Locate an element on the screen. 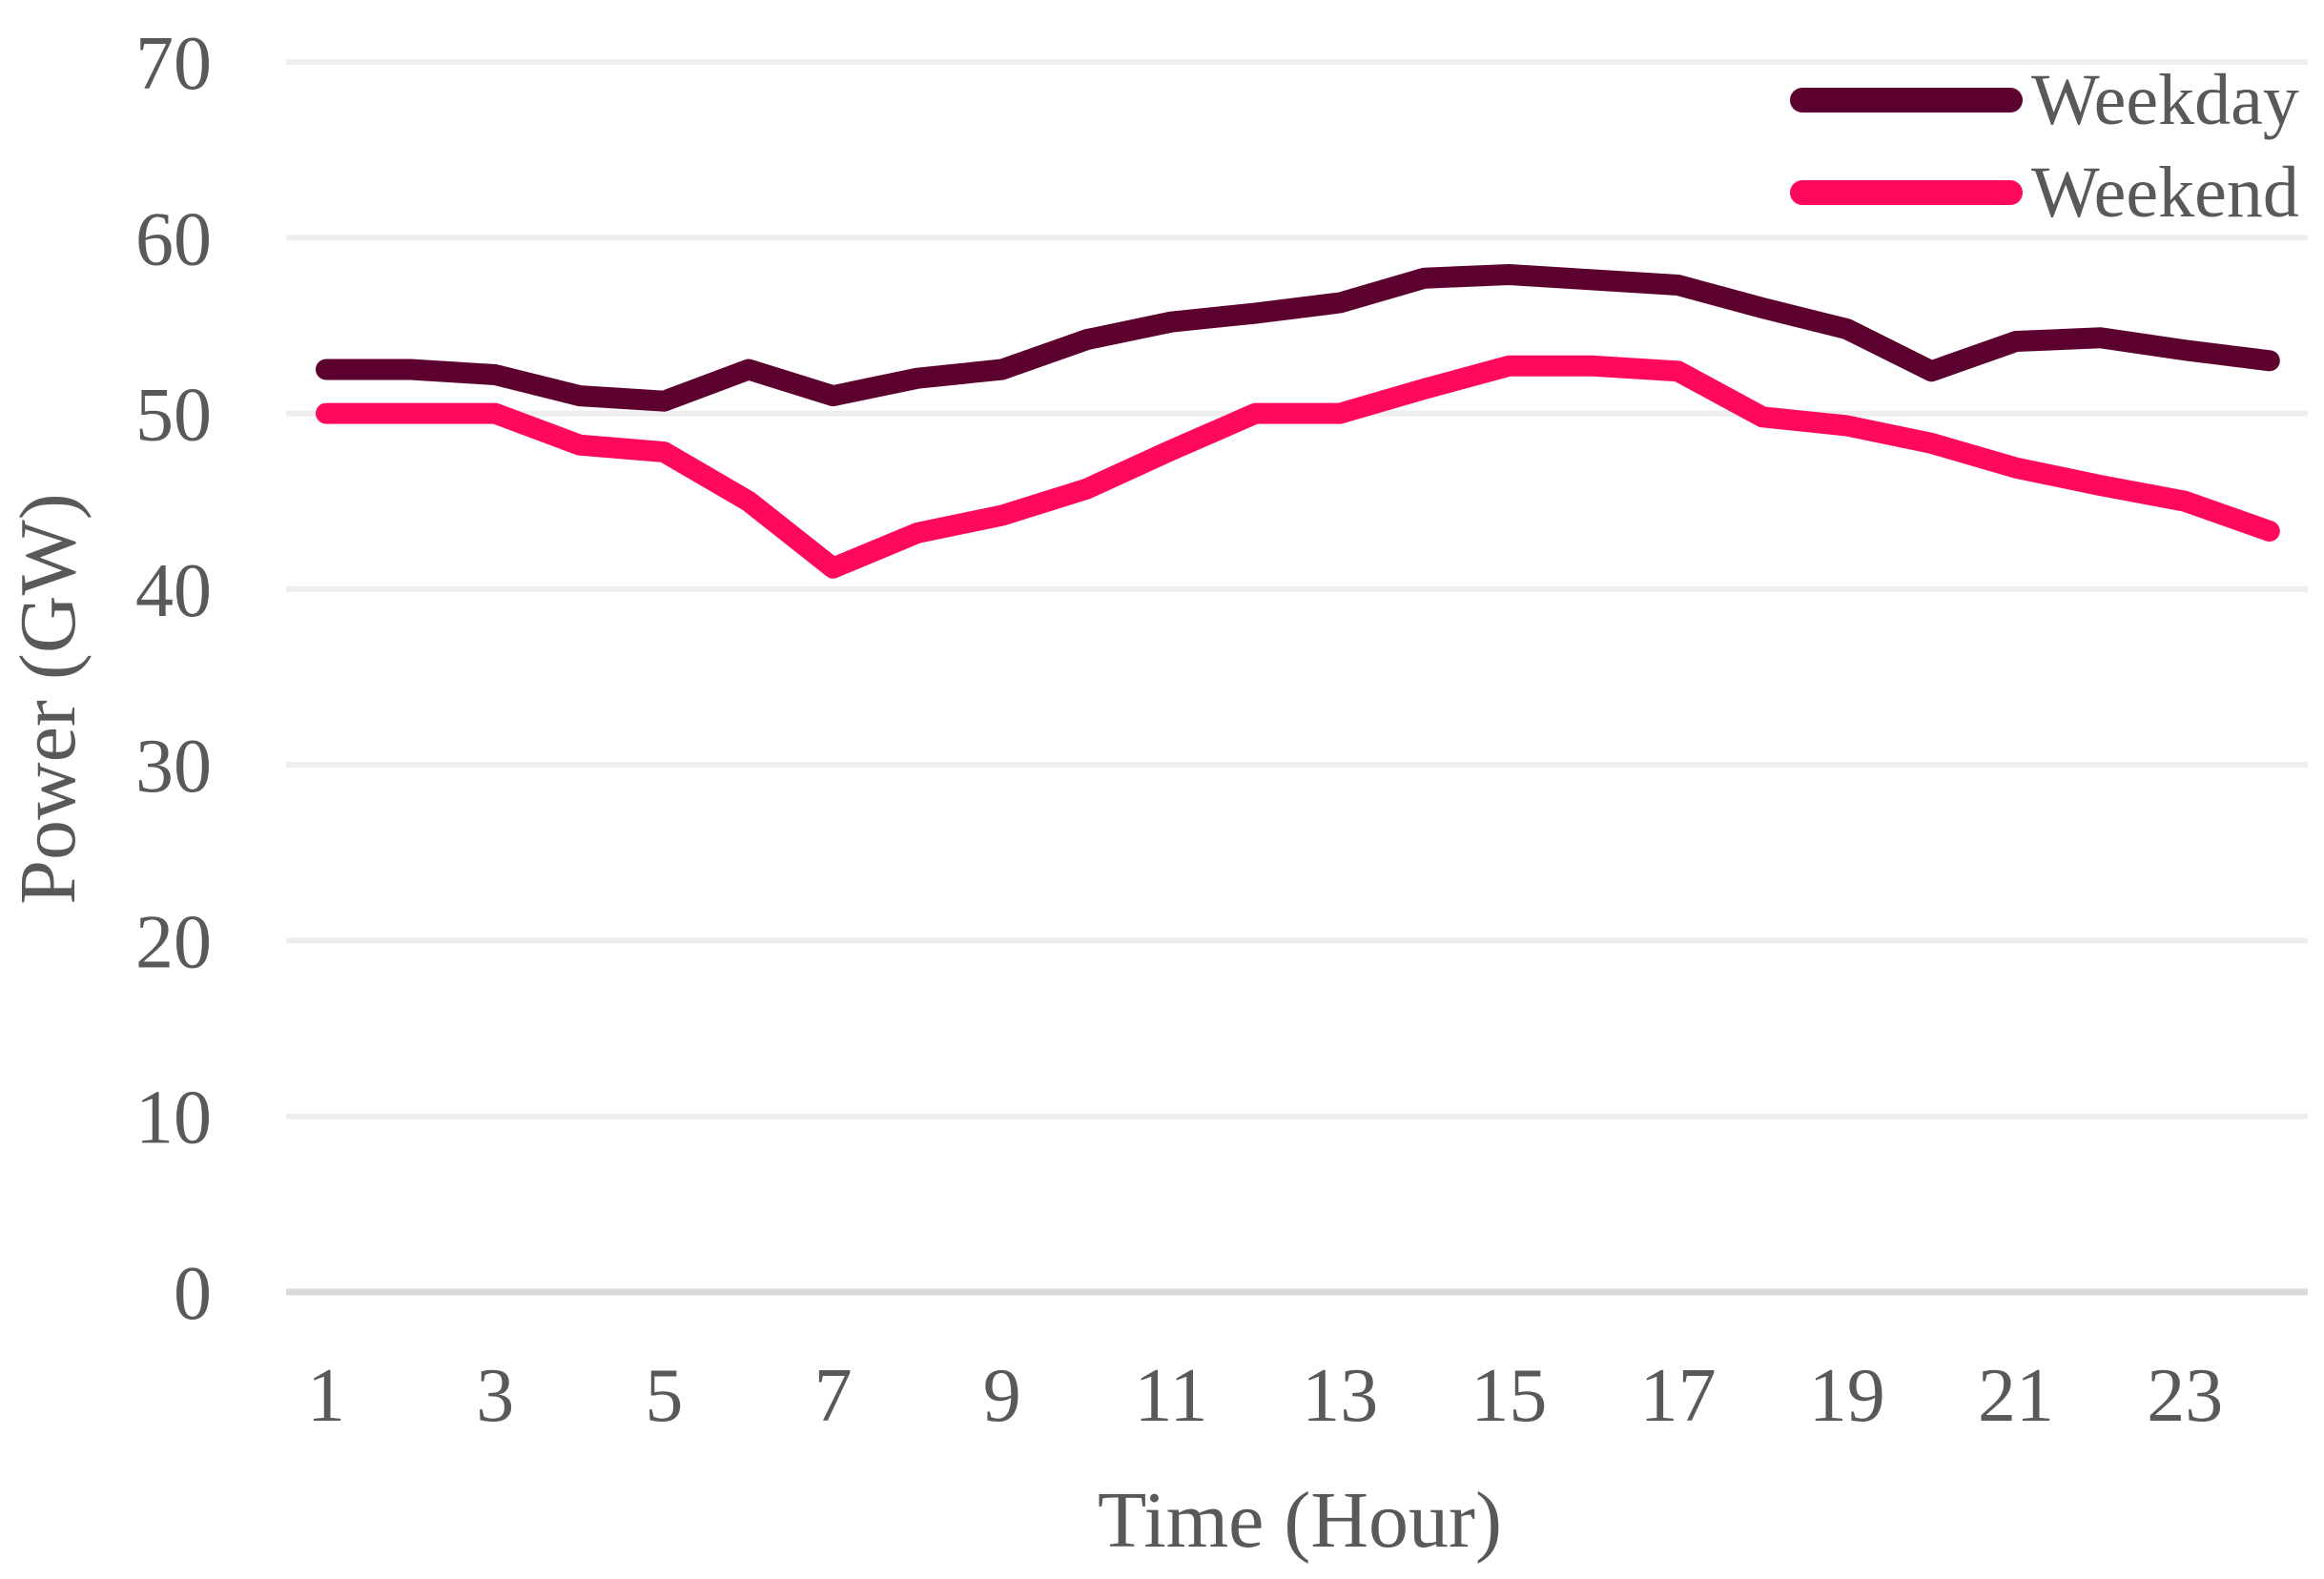  x-tick-label: 23 is located at coordinates (2185, 1396).